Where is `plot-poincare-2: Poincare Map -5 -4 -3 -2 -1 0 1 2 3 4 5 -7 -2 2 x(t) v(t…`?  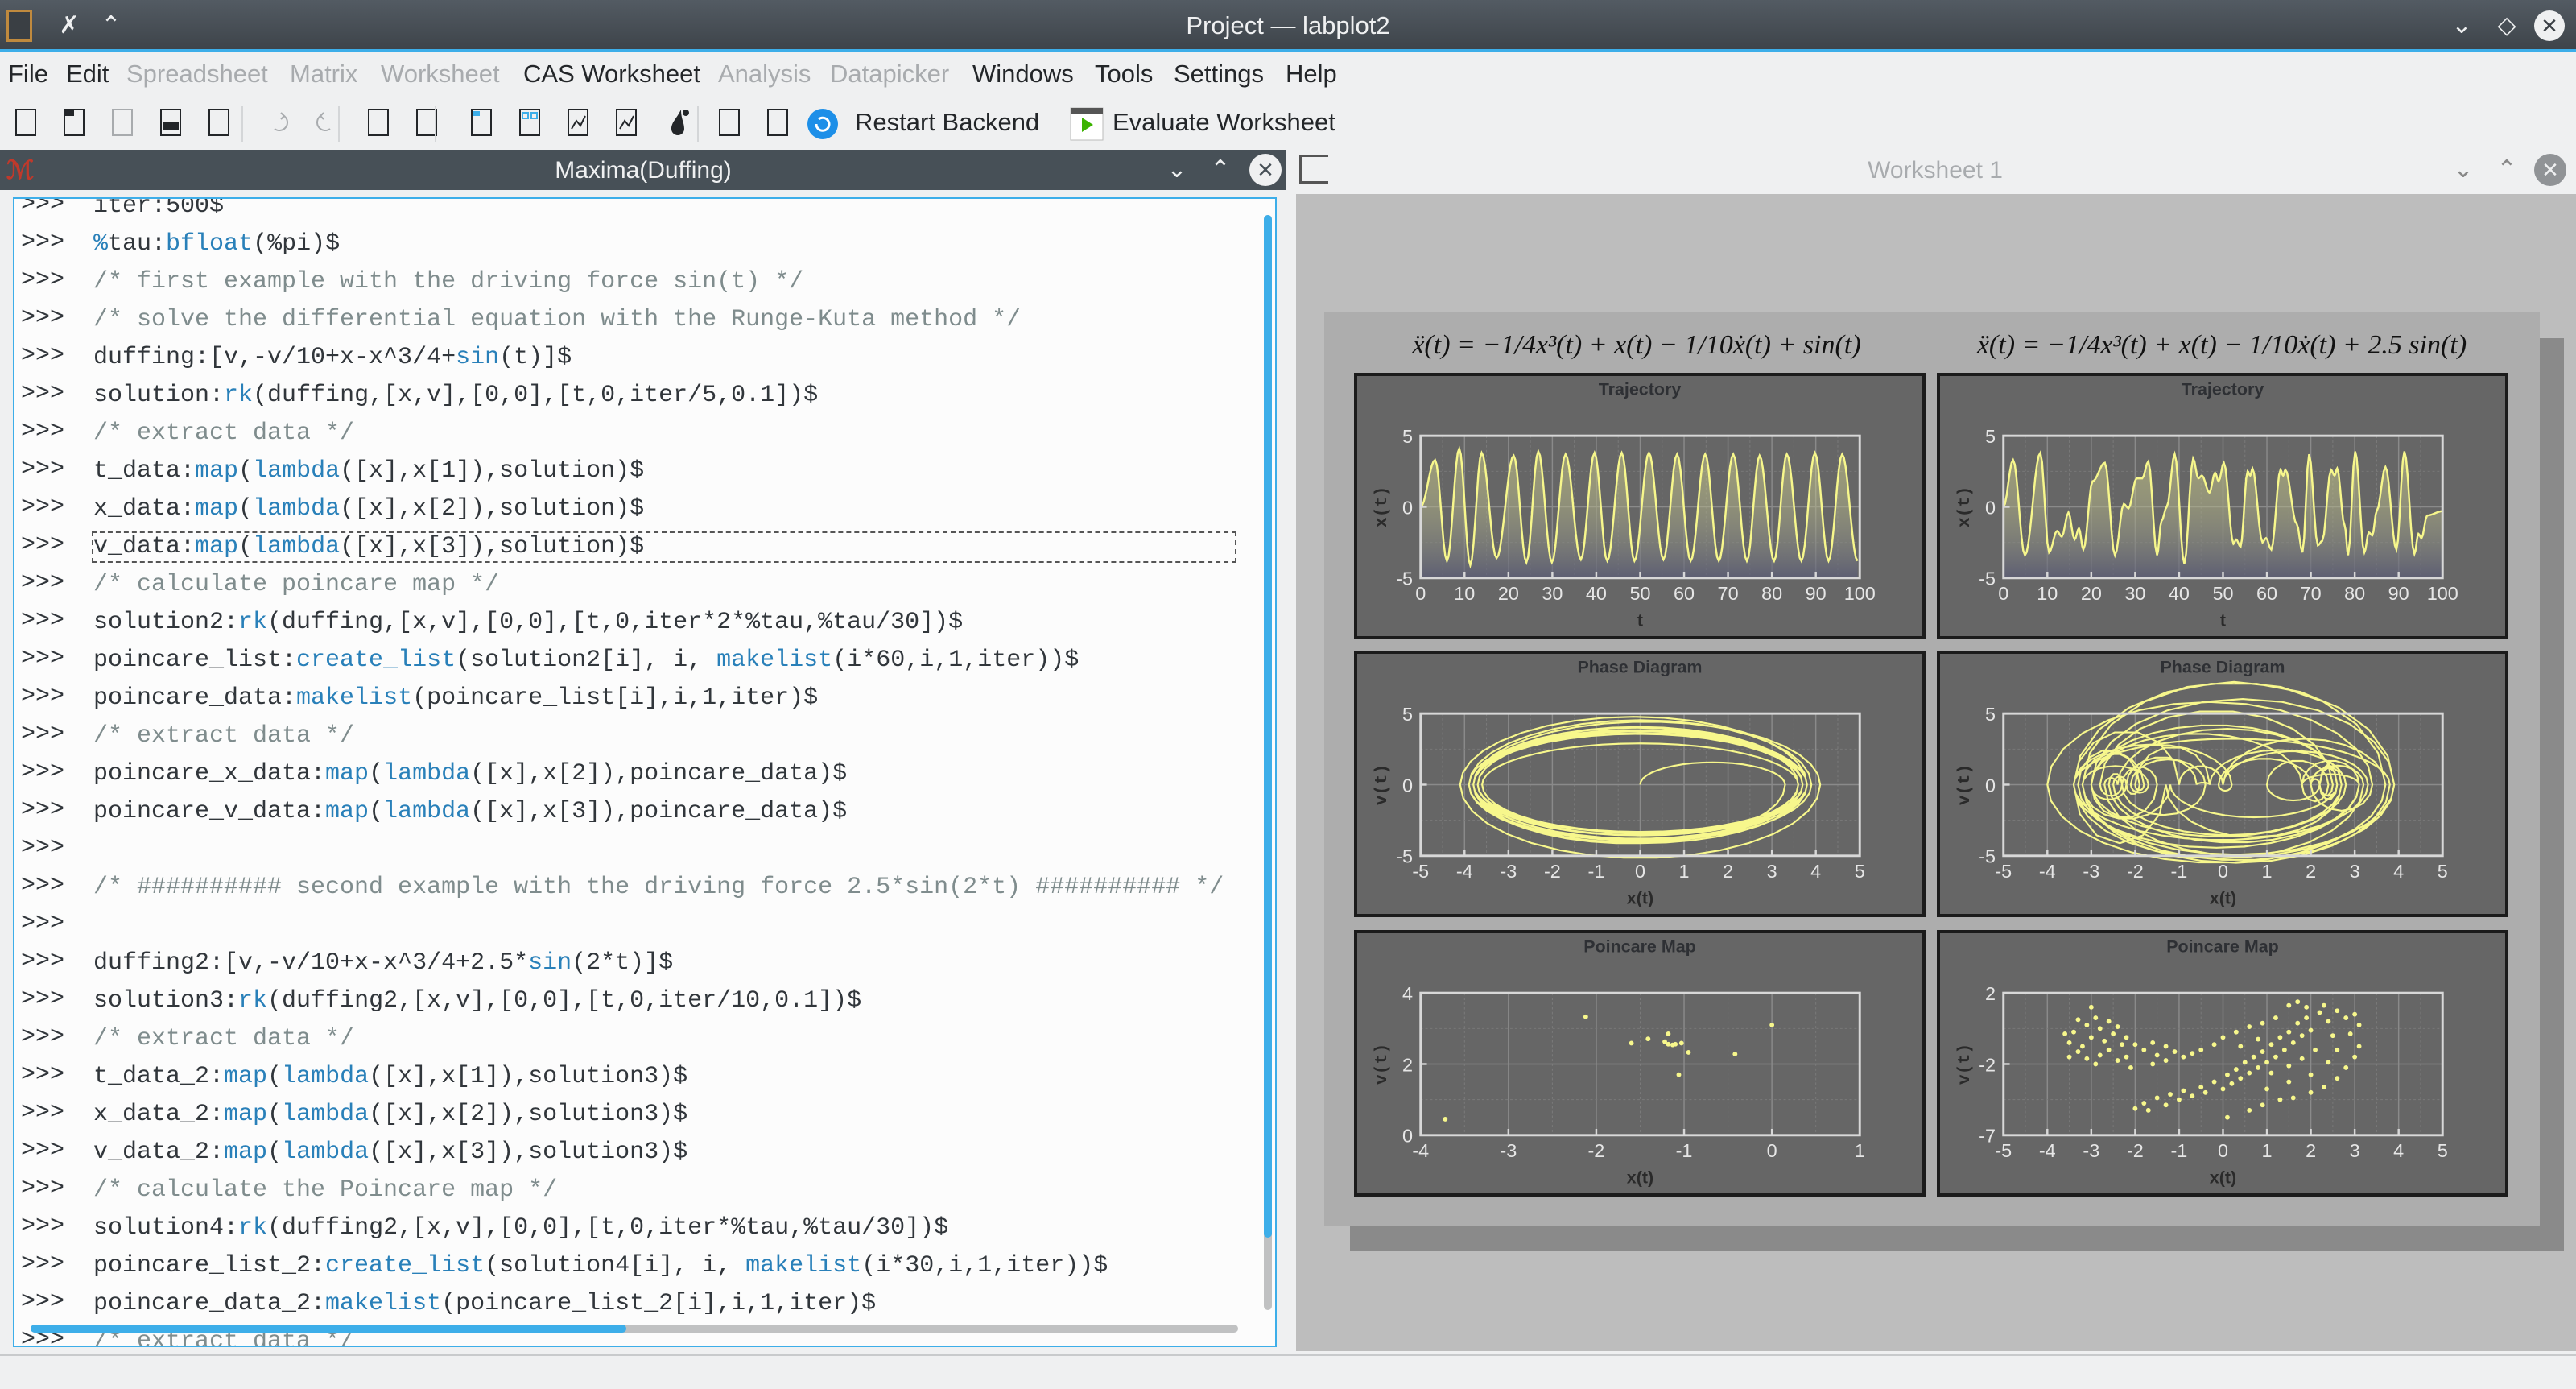
plot-poincare-2: Poincare Map -5 -4 -3 -2 -1 0 1 2 3 4 5 -7 -2 2 x(t) v(t… is located at coordinates (2222, 1063).